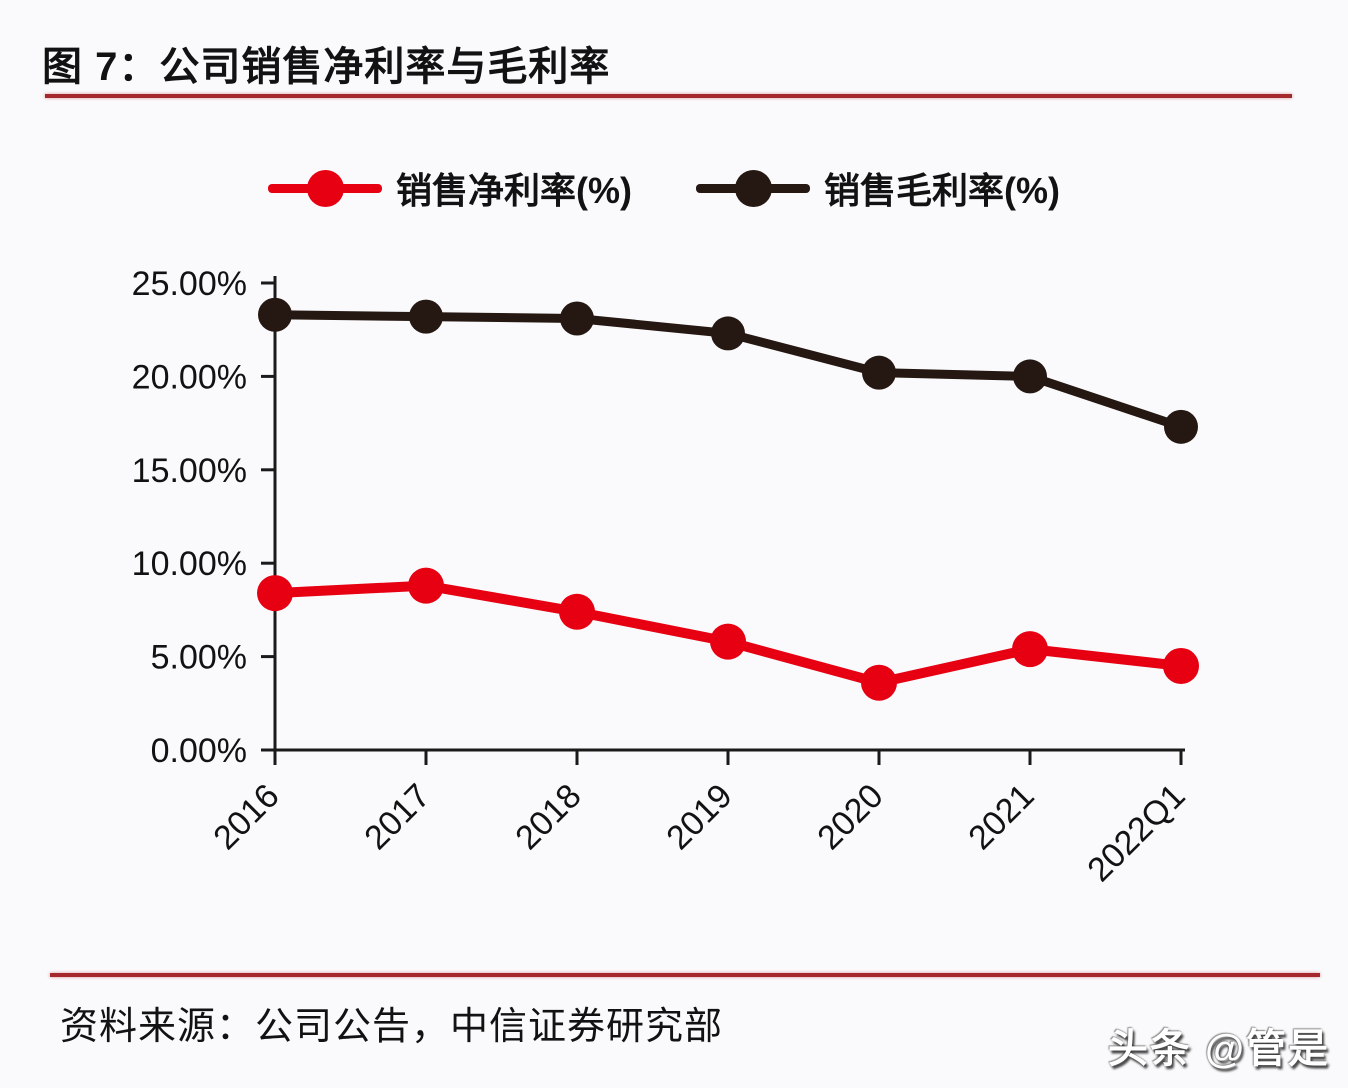 The image size is (1348, 1088). I want to click on legend-item-gross-margin: 销售毛利率(%), so click(878, 188).